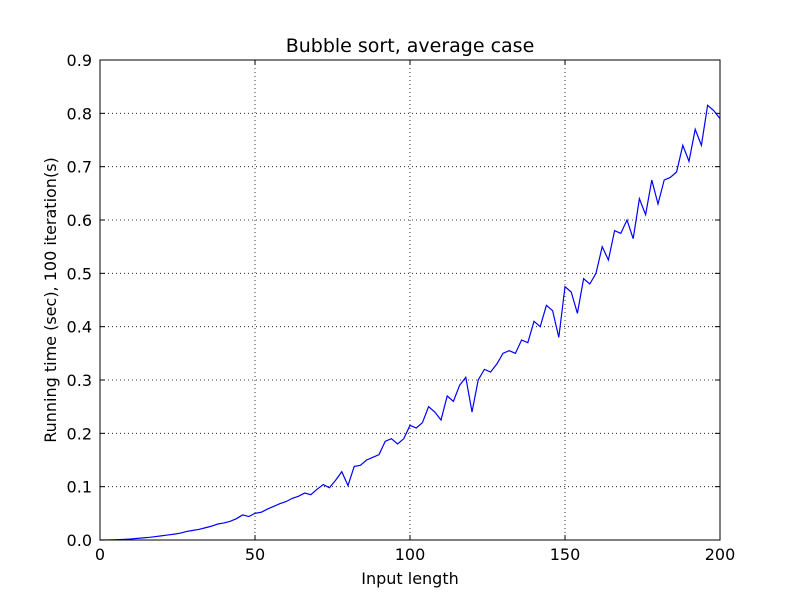 The image size is (800, 600). Describe the element at coordinates (410, 554) in the screenshot. I see `x-tick-label: 100` at that location.